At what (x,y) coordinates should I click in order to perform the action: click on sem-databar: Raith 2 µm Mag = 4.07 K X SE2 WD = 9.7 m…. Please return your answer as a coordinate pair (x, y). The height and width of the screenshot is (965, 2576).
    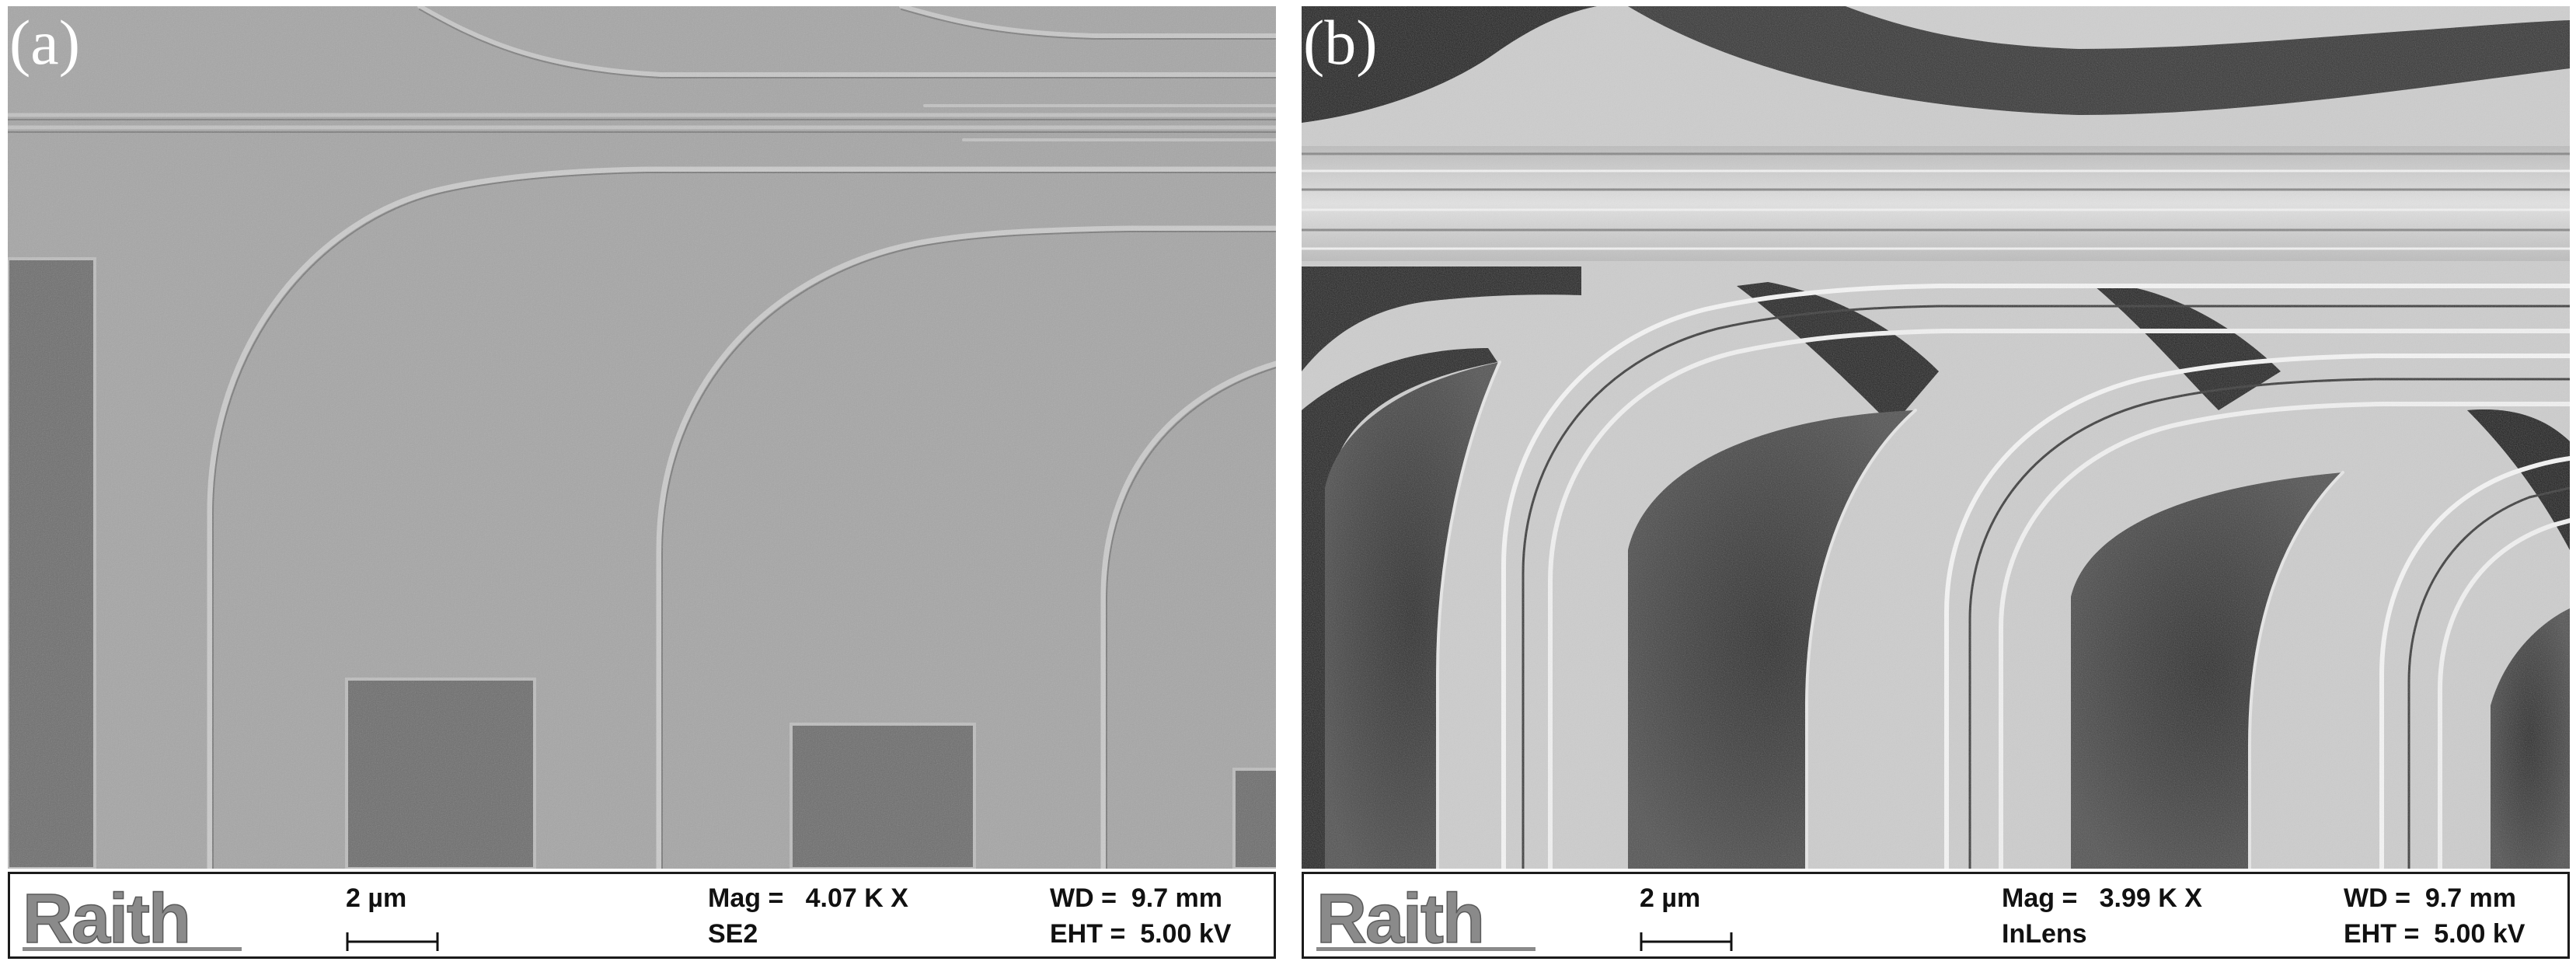
    Looking at the image, I should click on (642, 915).